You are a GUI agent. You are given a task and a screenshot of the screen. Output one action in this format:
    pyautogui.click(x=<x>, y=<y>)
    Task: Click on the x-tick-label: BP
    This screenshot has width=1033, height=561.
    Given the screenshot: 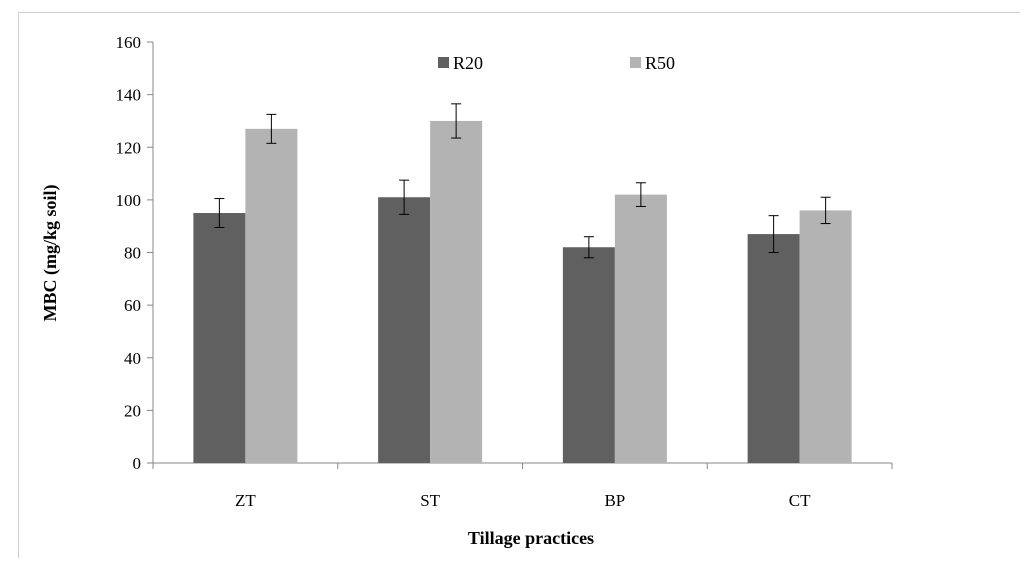 What is the action you would take?
    pyautogui.click(x=614, y=500)
    